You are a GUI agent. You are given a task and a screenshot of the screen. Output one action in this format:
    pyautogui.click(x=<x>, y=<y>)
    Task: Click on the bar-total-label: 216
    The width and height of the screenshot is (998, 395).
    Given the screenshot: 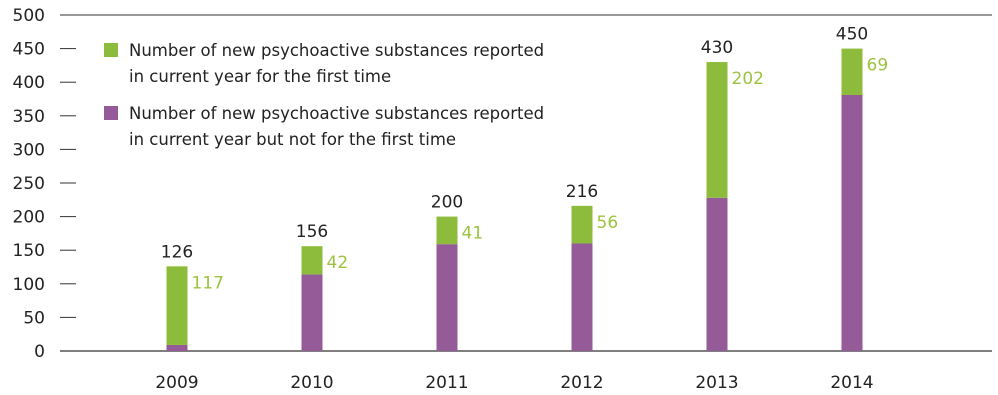 What is the action you would take?
    pyautogui.click(x=582, y=192)
    